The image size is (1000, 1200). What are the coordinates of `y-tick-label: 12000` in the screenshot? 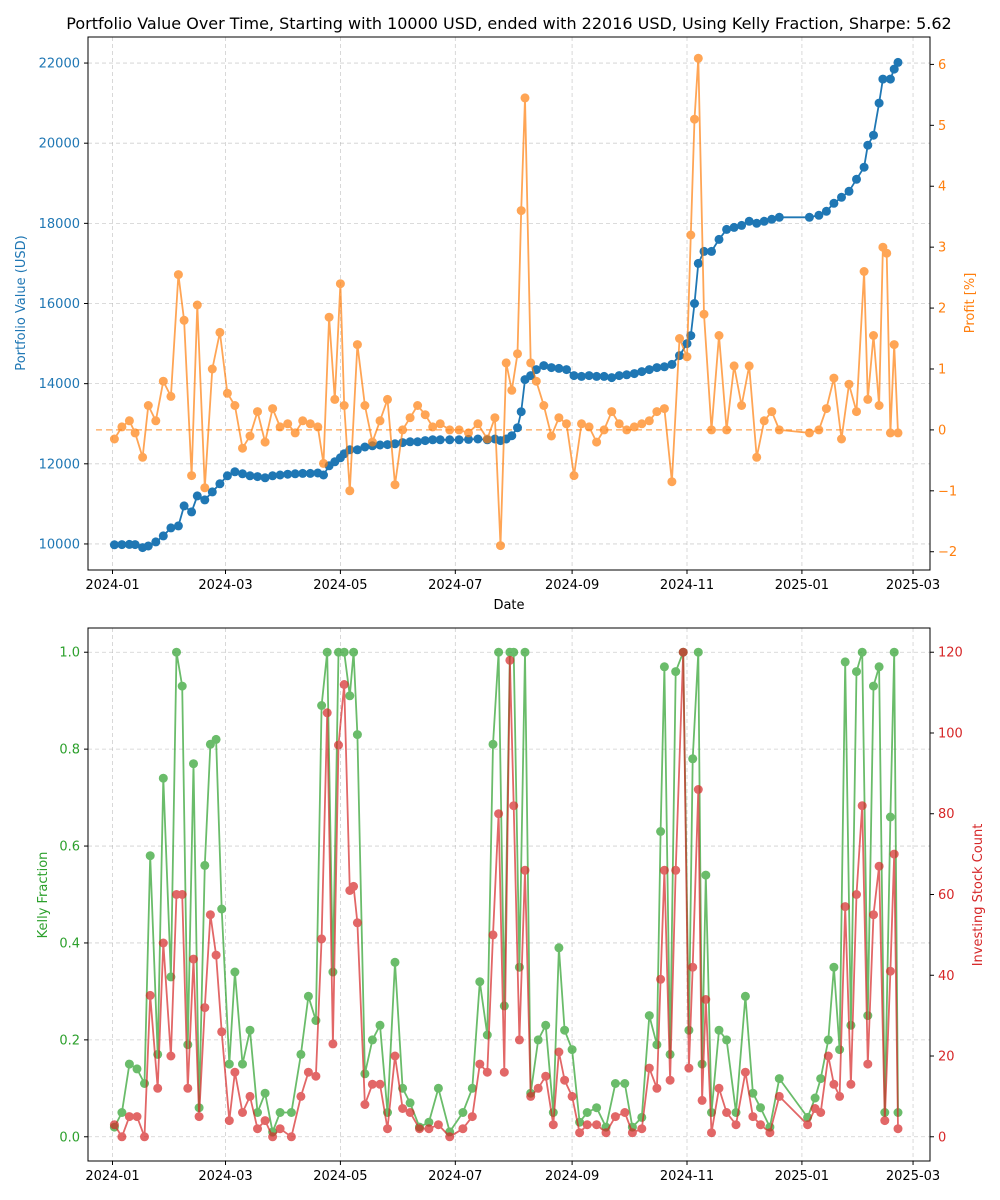 It's located at (59, 464).